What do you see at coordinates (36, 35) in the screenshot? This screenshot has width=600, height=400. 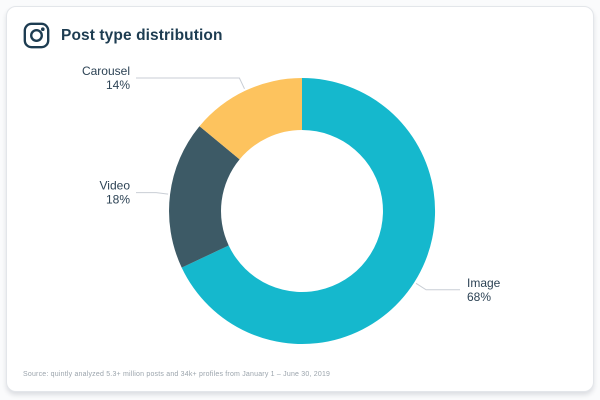 I see `instagram-icon` at bounding box center [36, 35].